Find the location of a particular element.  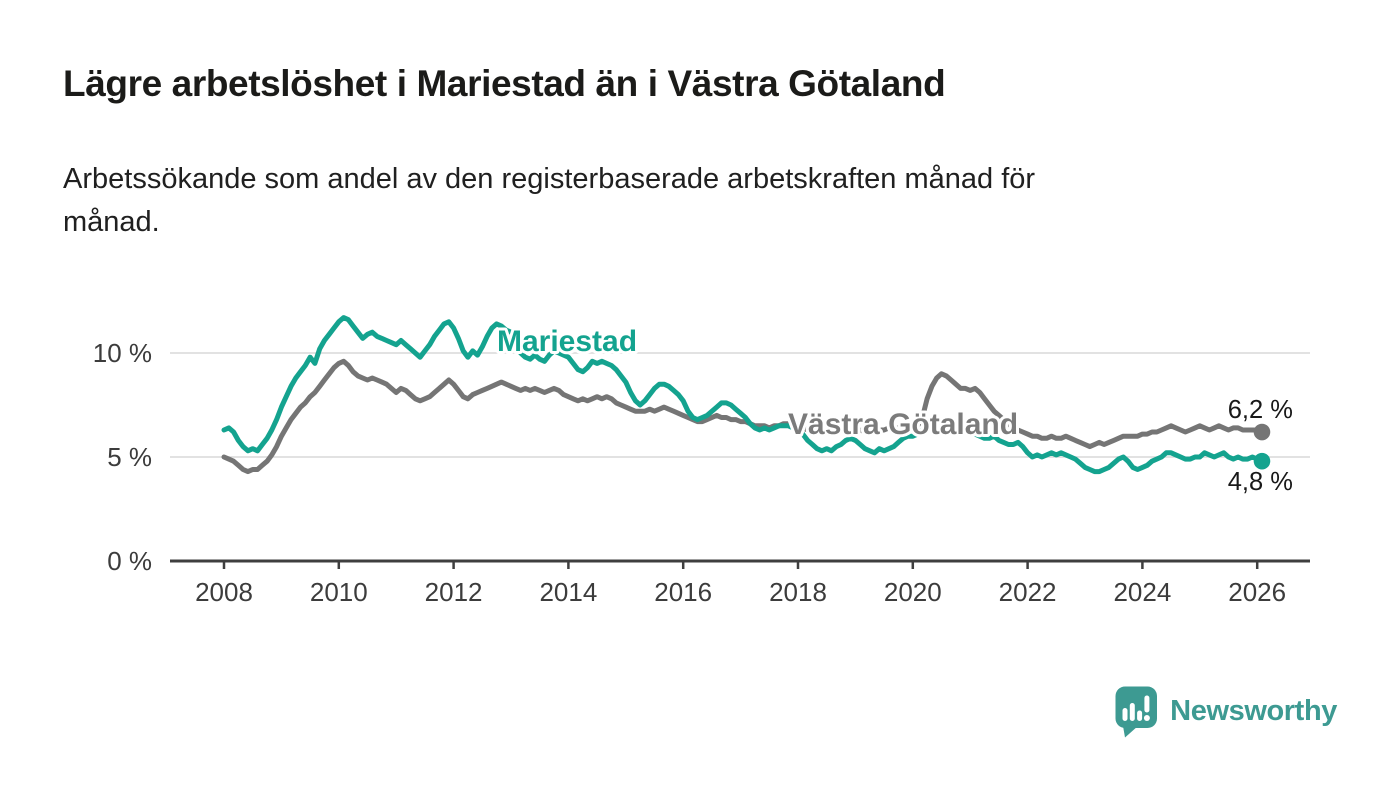

x-tick-label: 2014 is located at coordinates (568, 592).